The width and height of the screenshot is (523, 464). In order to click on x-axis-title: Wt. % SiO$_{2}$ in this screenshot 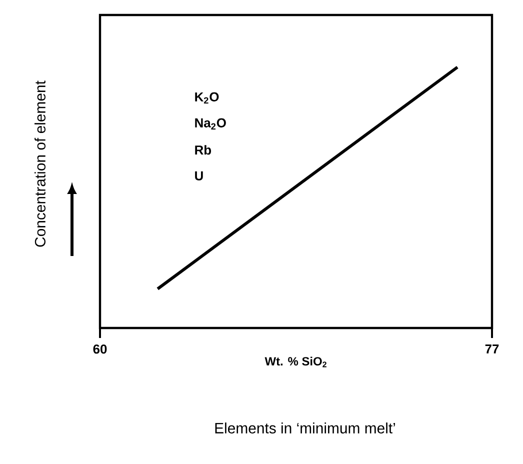, I will do `click(295, 362)`.